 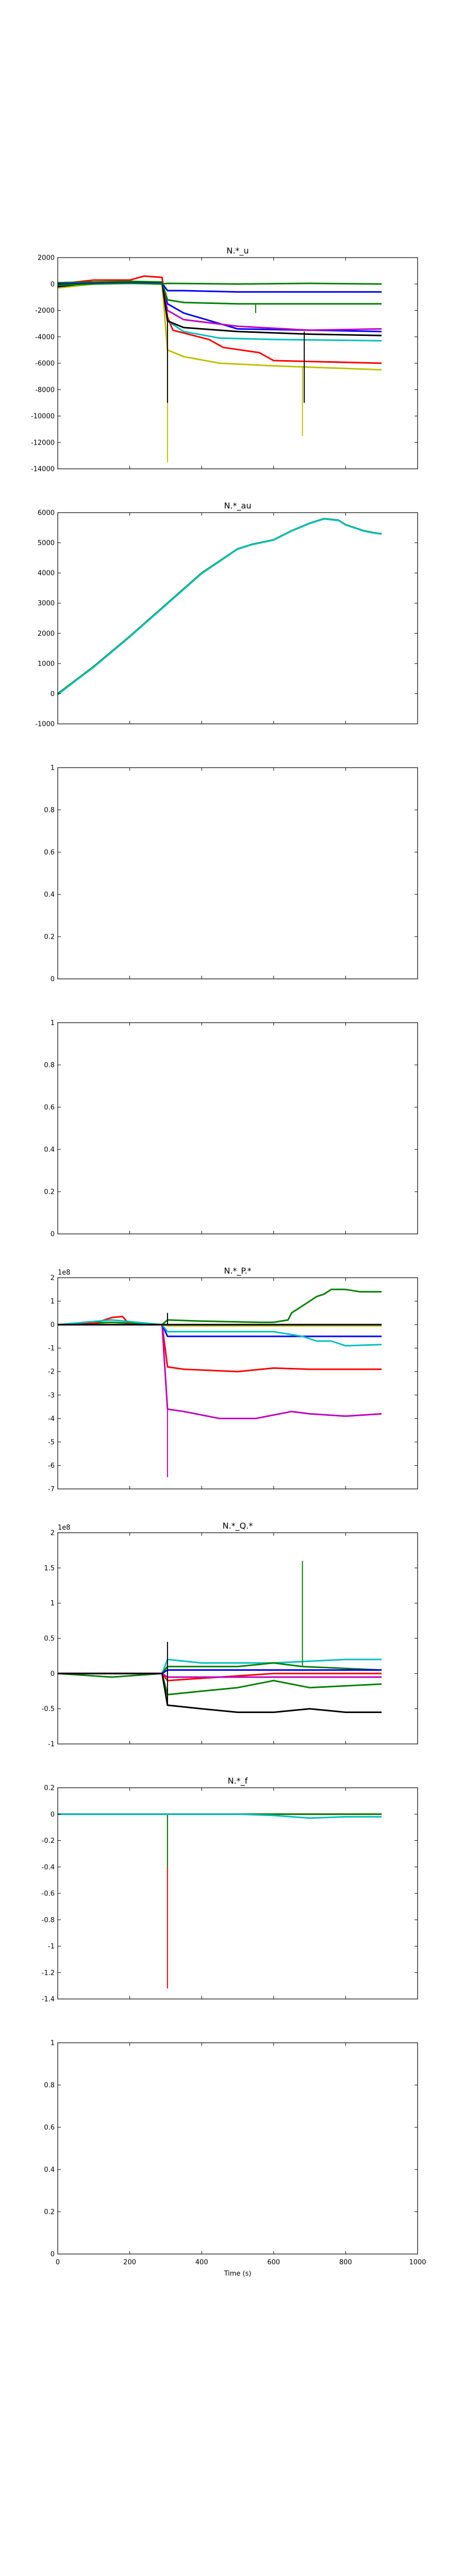 I want to click on ytick-label: -2000, so click(x=45, y=311).